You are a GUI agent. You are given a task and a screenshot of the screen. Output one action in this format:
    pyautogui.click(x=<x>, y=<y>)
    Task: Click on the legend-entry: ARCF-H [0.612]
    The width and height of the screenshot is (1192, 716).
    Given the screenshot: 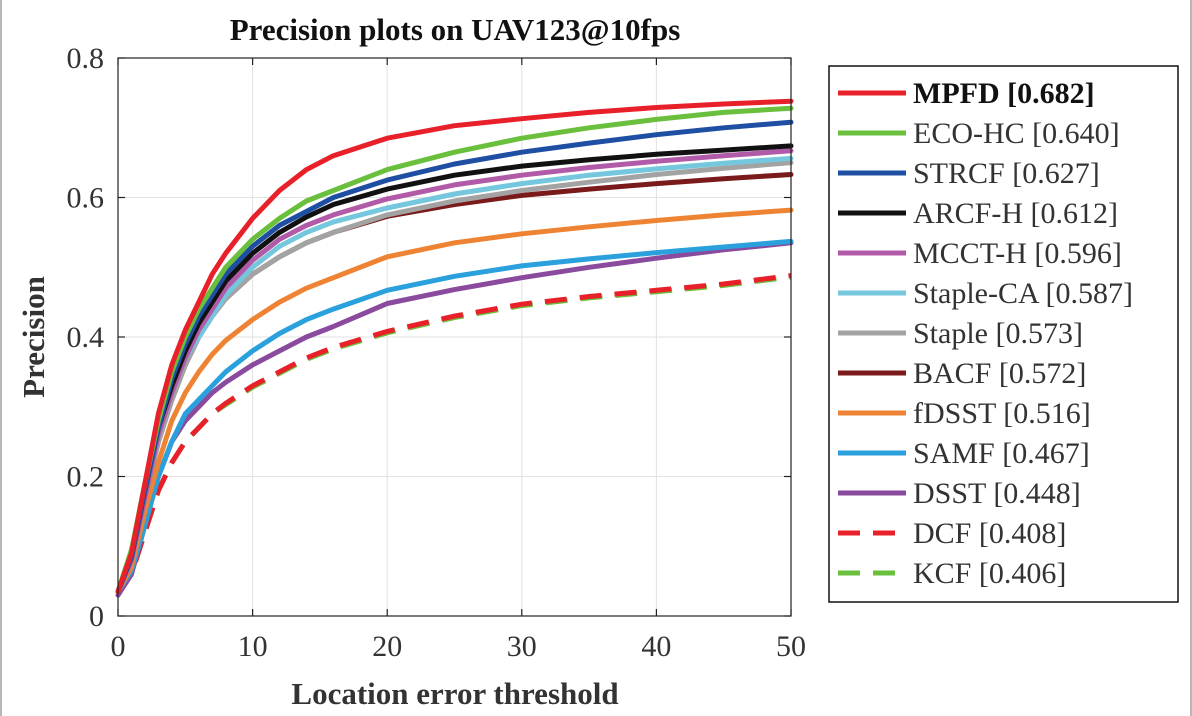 What is the action you would take?
    pyautogui.click(x=978, y=213)
    